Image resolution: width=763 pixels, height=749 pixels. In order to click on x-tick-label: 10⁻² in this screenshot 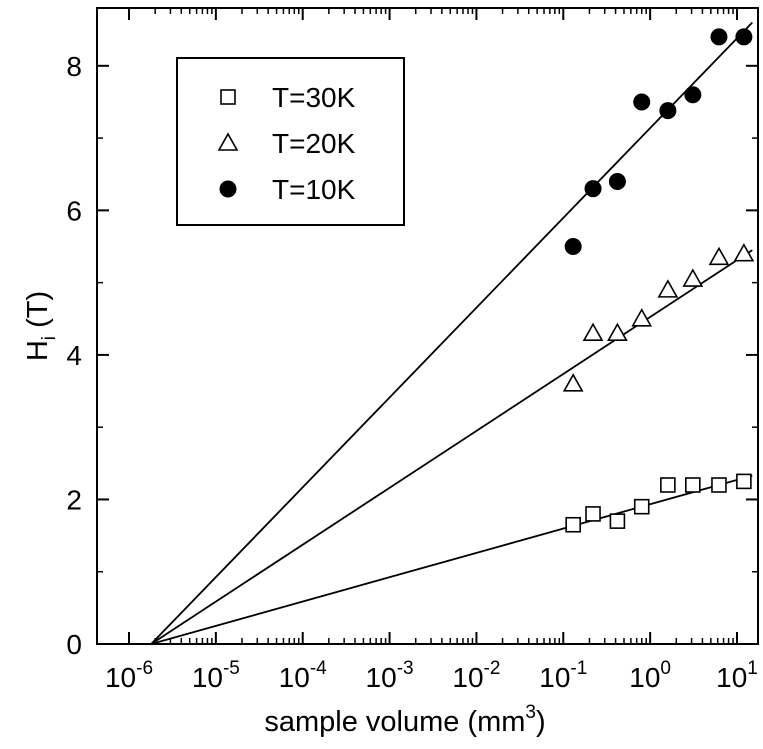, I will do `click(476, 675)`.